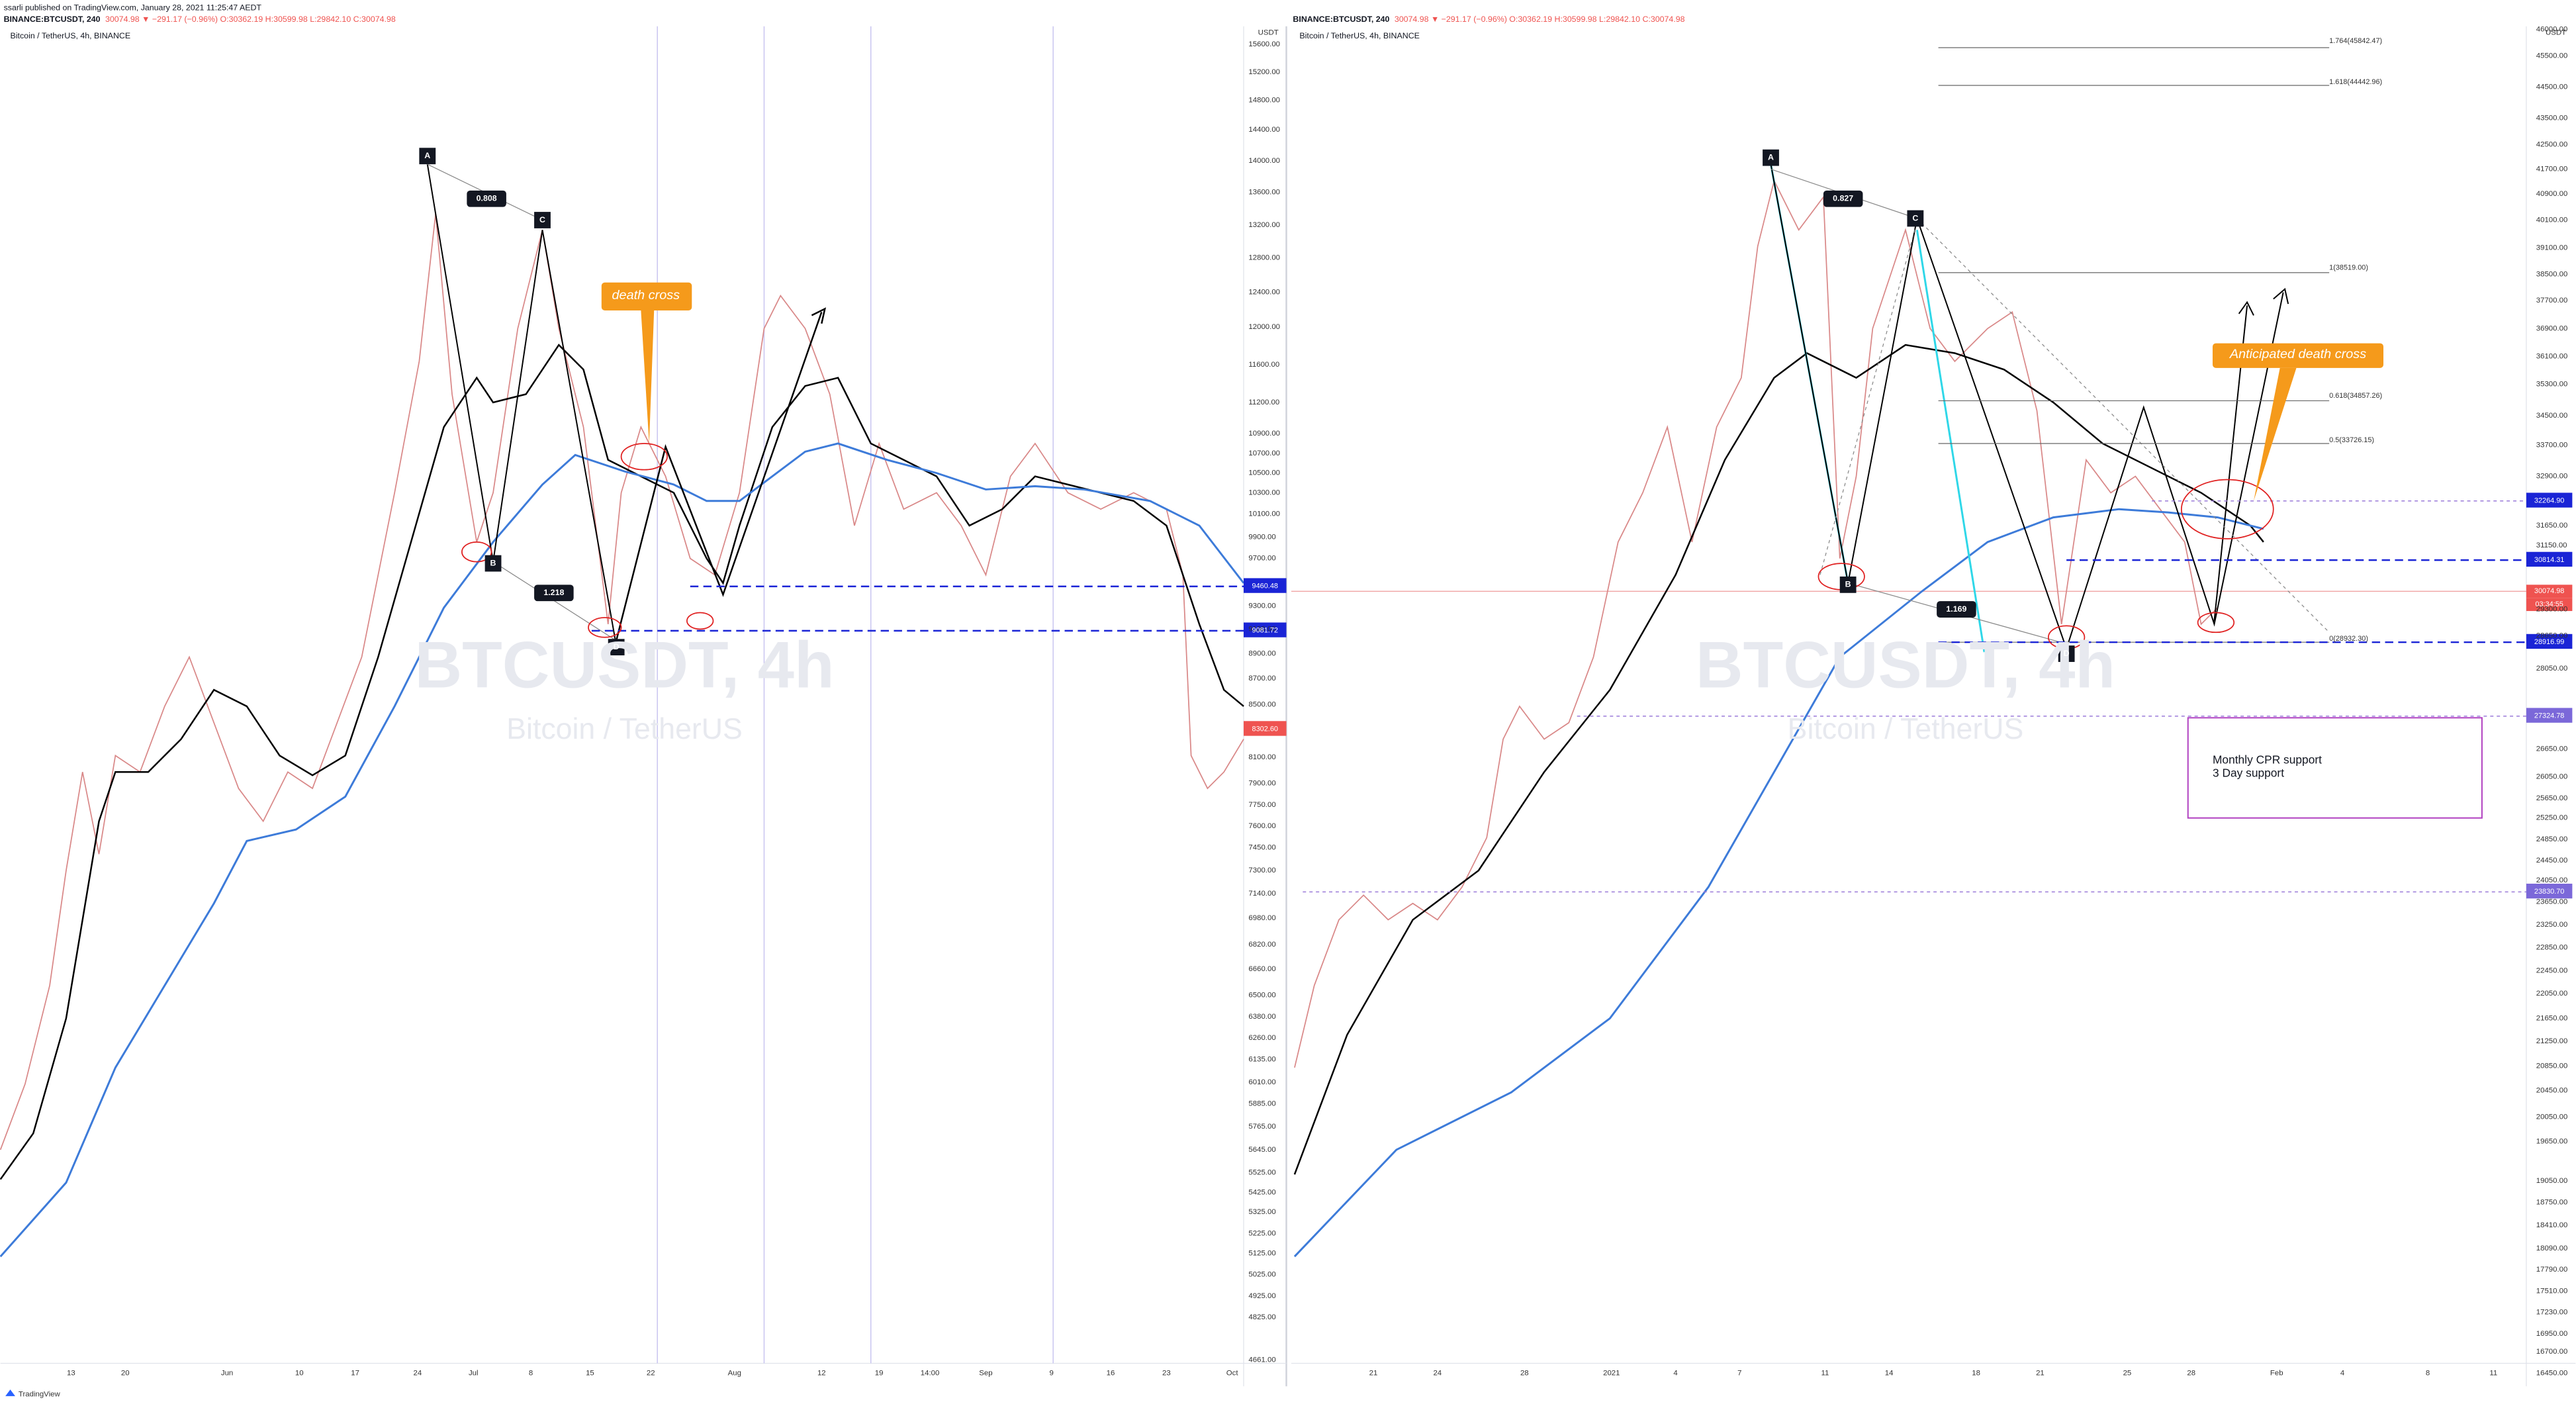 This screenshot has height=1406, width=2576. Describe the element at coordinates (2552, 416) in the screenshot. I see `y-axis-label: 34500.00` at that location.